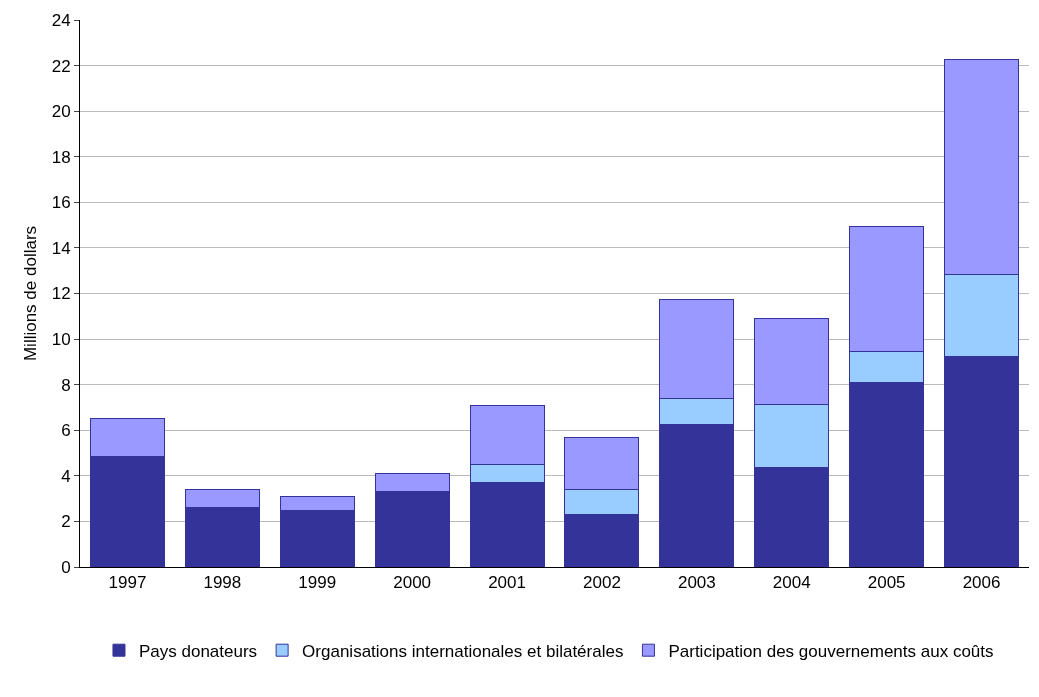  What do you see at coordinates (317, 583) in the screenshot?
I see `x-tick-label: 1999` at bounding box center [317, 583].